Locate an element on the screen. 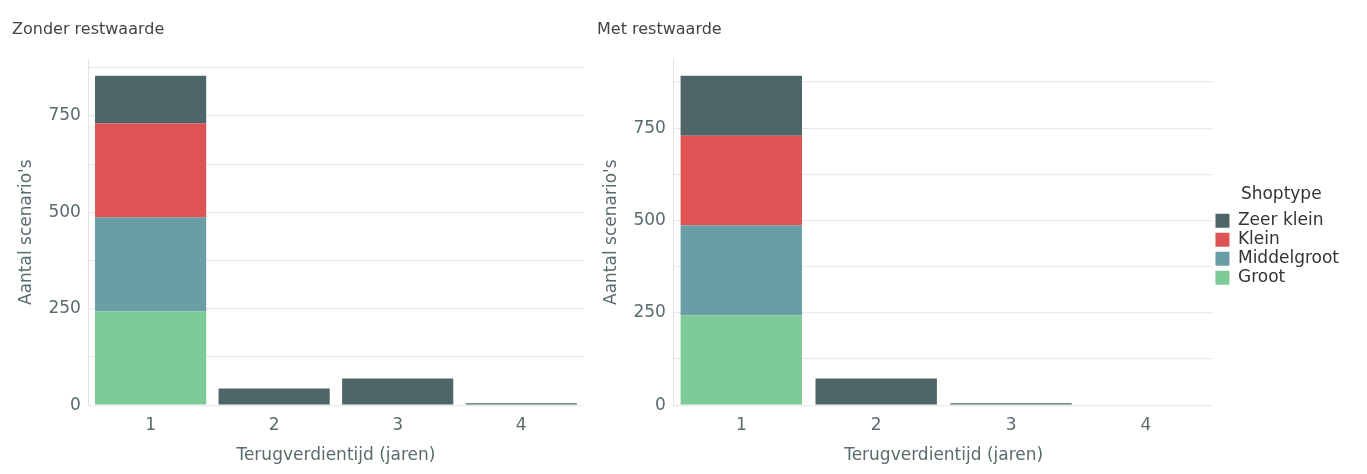  legend-title: Shoptype is located at coordinates (1281, 192).